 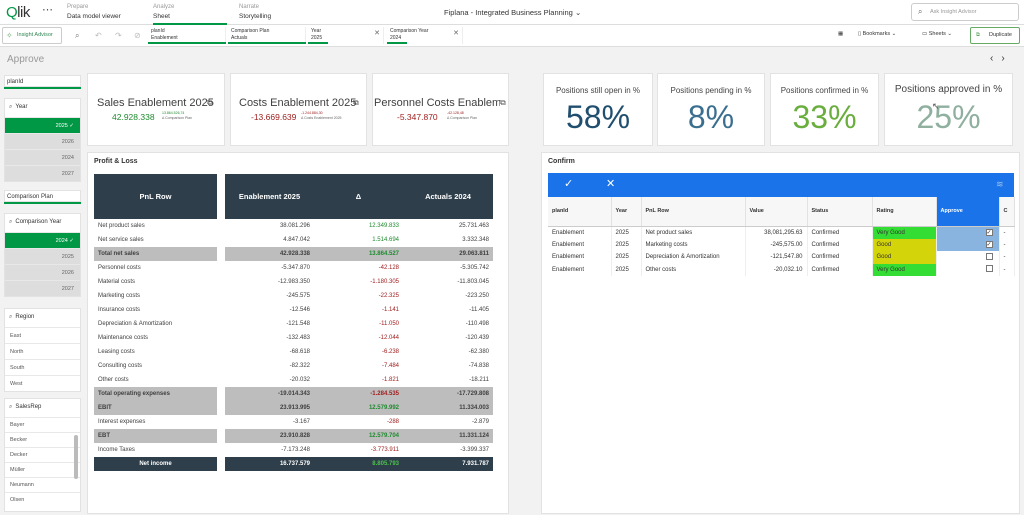 What do you see at coordinates (42, 454) in the screenshot?
I see `list-item: Decker` at bounding box center [42, 454].